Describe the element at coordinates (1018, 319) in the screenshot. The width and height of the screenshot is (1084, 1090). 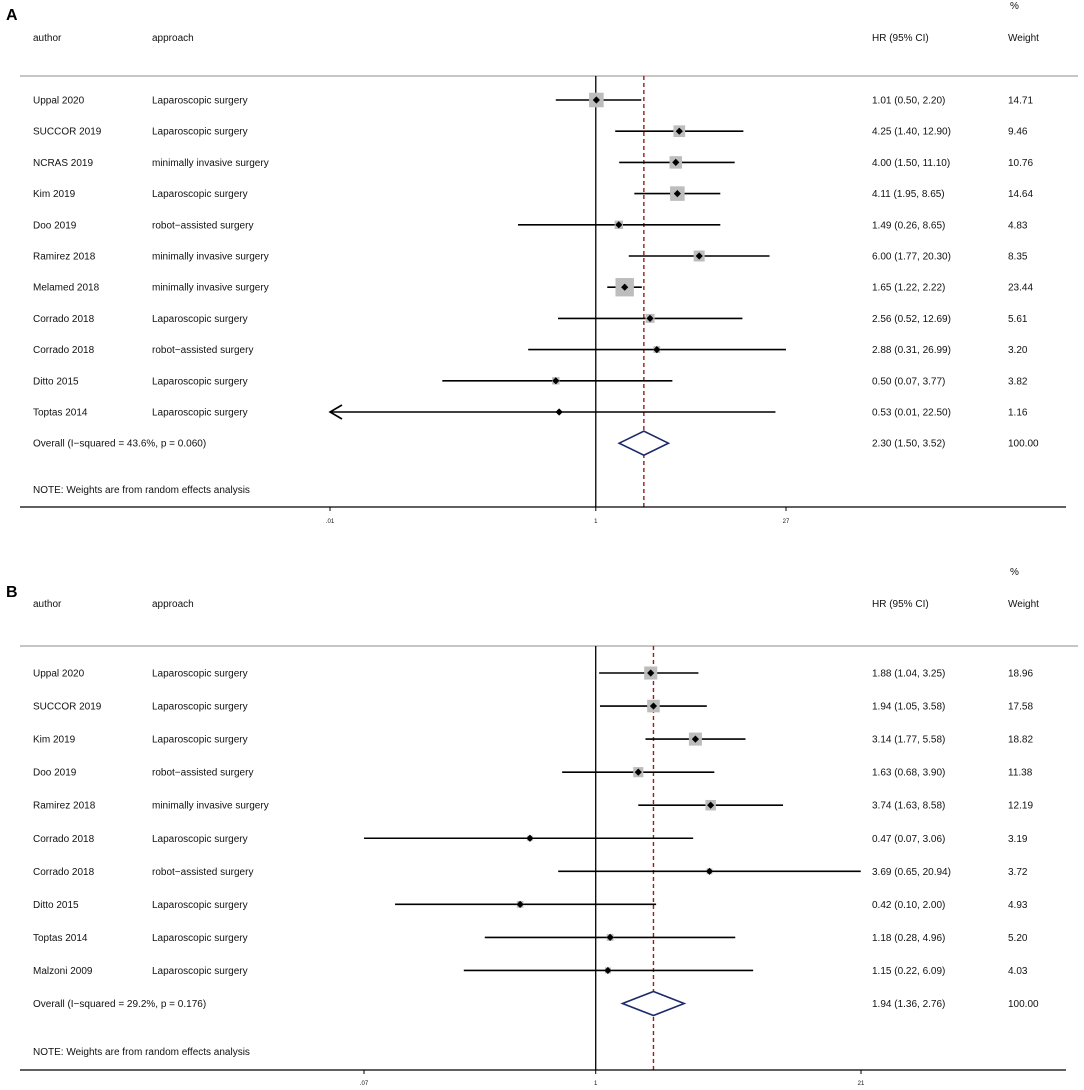
I see `study-weight: 5.61` at that location.